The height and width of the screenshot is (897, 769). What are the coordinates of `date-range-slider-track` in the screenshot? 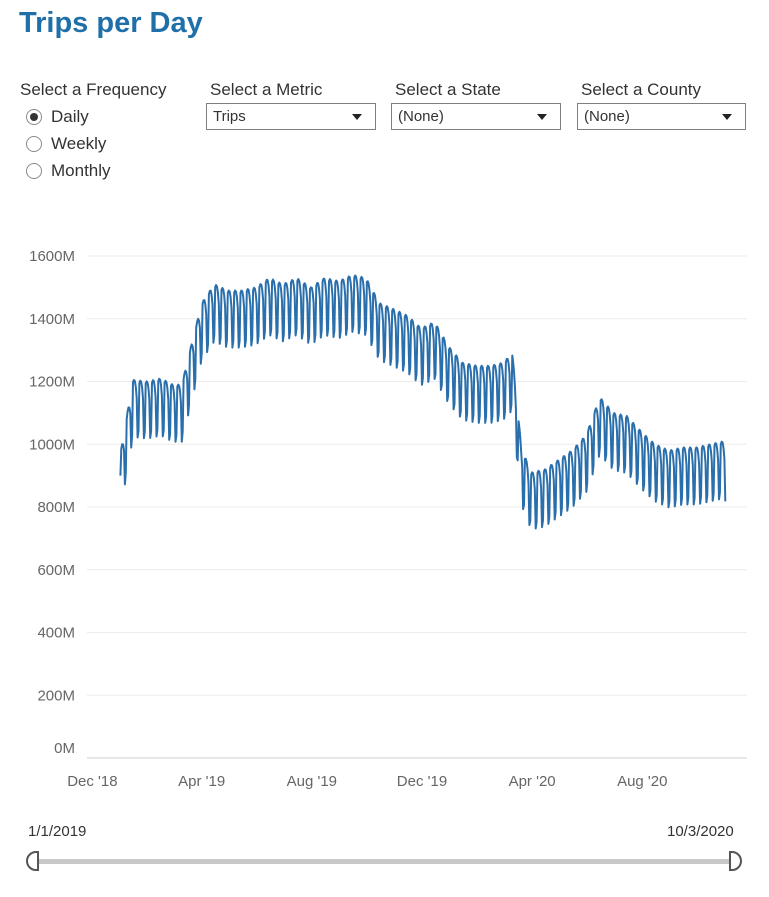 It's located at (385, 861).